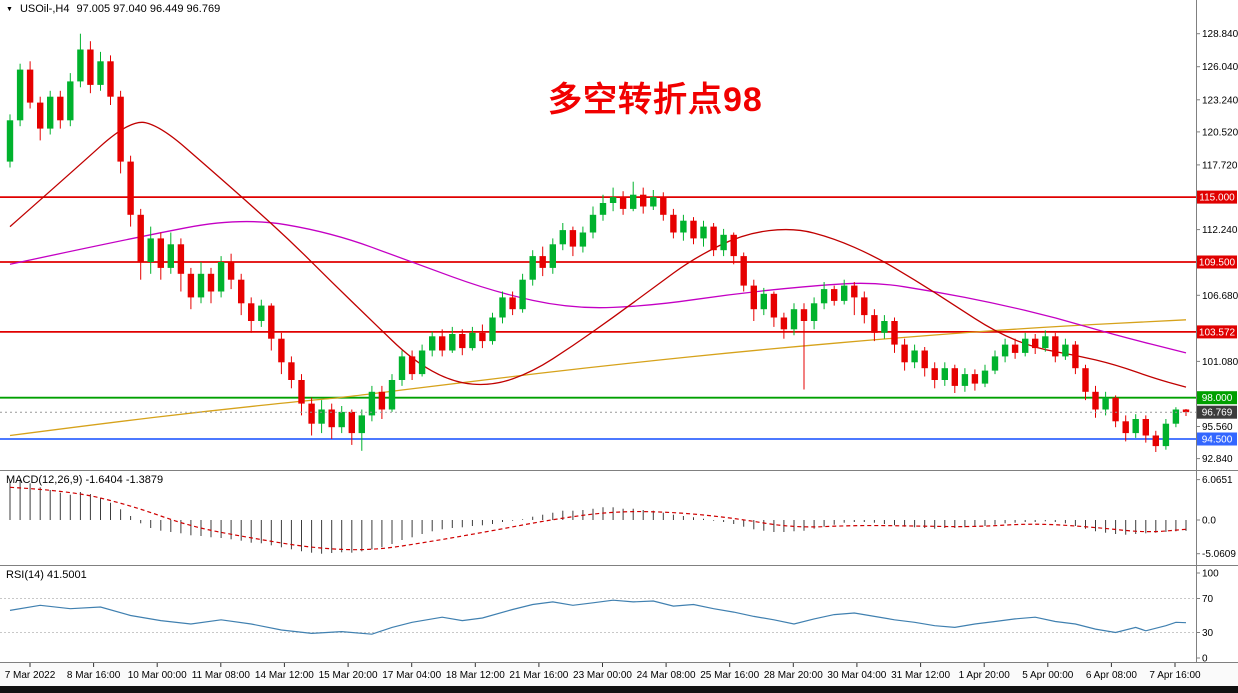 This screenshot has width=1238, height=693. Describe the element at coordinates (44, 9) in the screenshot. I see `symbol-label: USOil-,H4` at that location.